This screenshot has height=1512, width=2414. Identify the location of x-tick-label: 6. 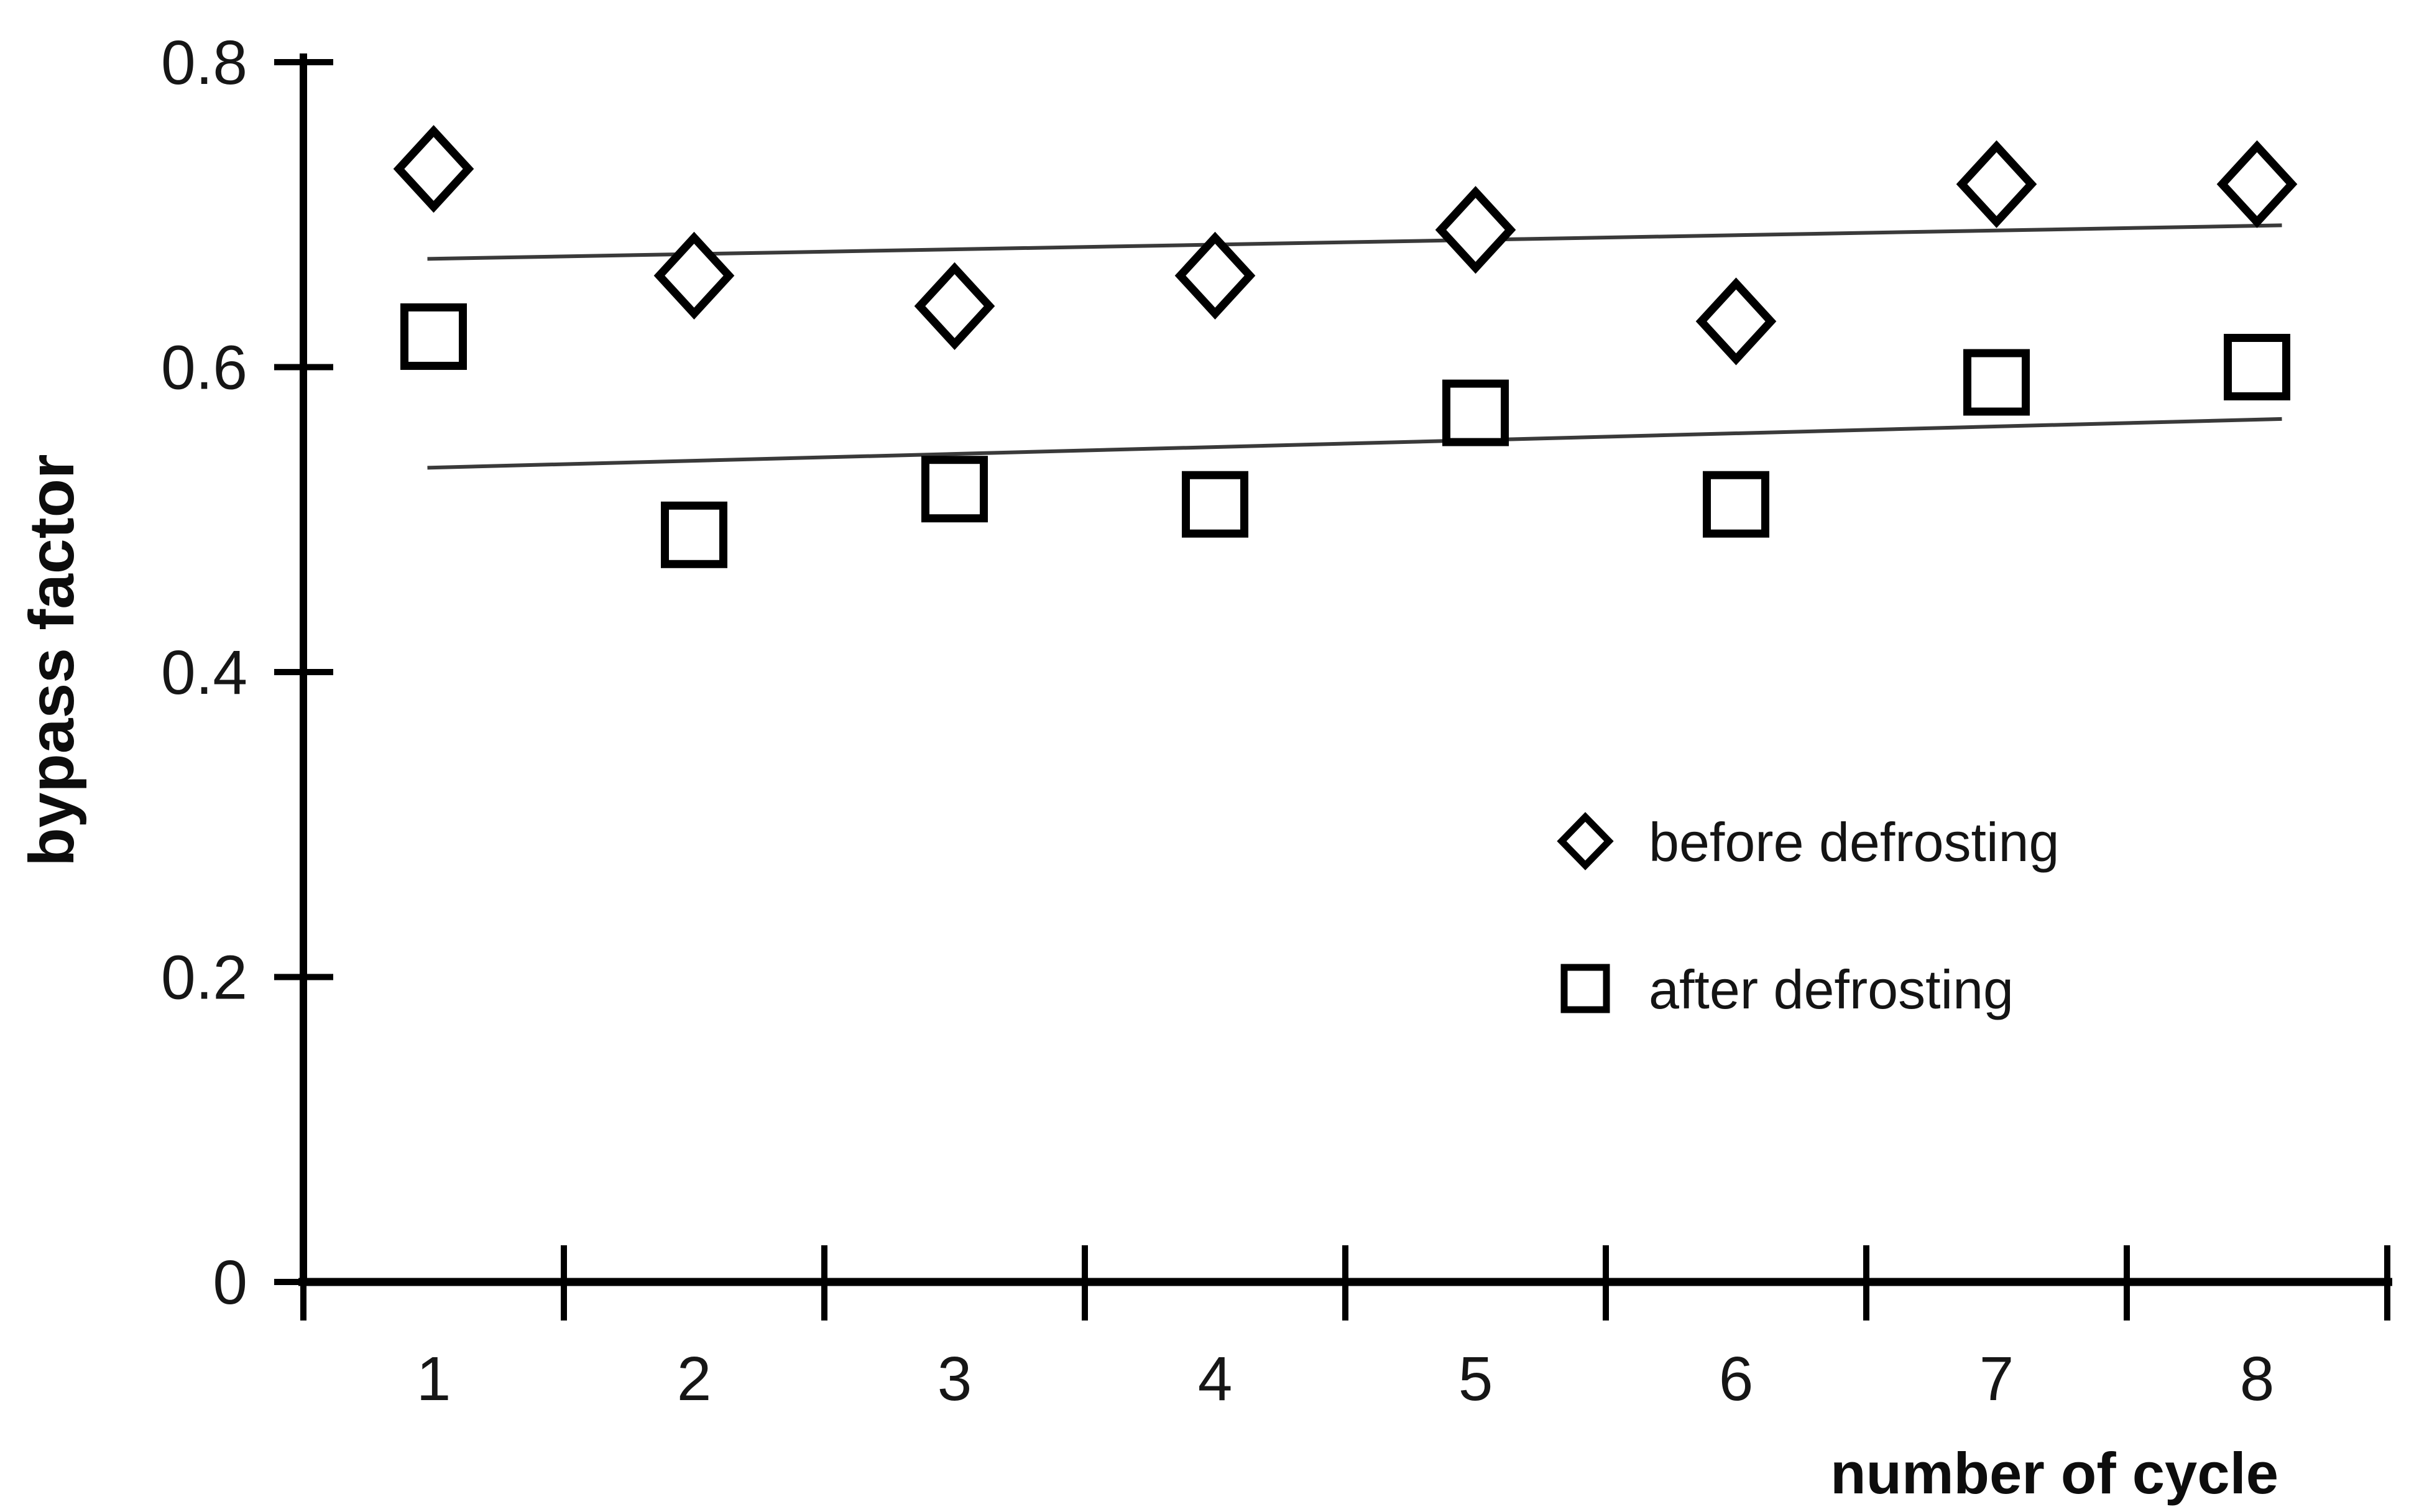
(1737, 1379).